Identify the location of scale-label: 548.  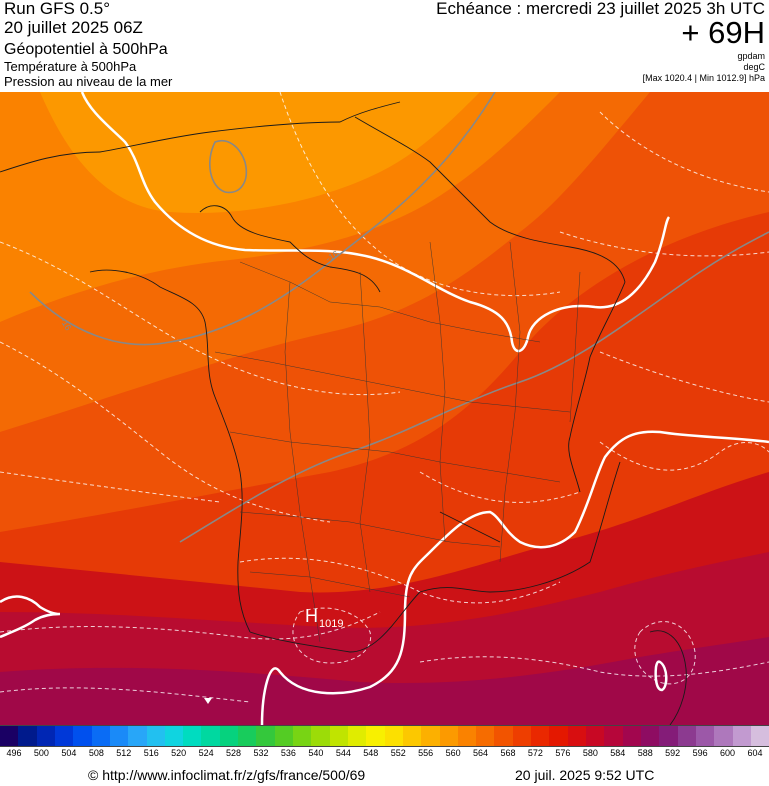
(371, 753).